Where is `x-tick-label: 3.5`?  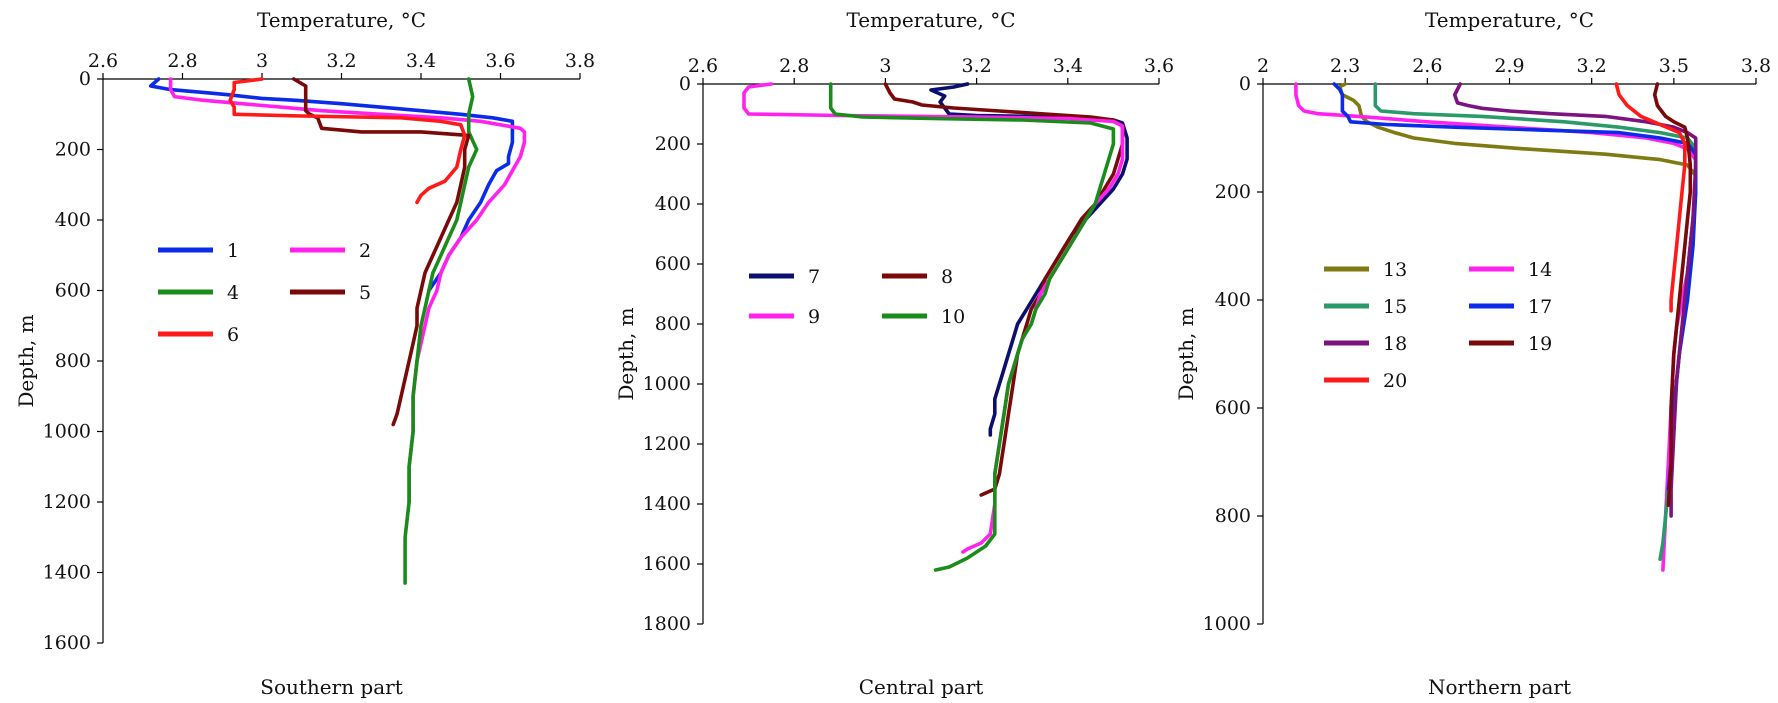 x-tick-label: 3.5 is located at coordinates (1674, 66).